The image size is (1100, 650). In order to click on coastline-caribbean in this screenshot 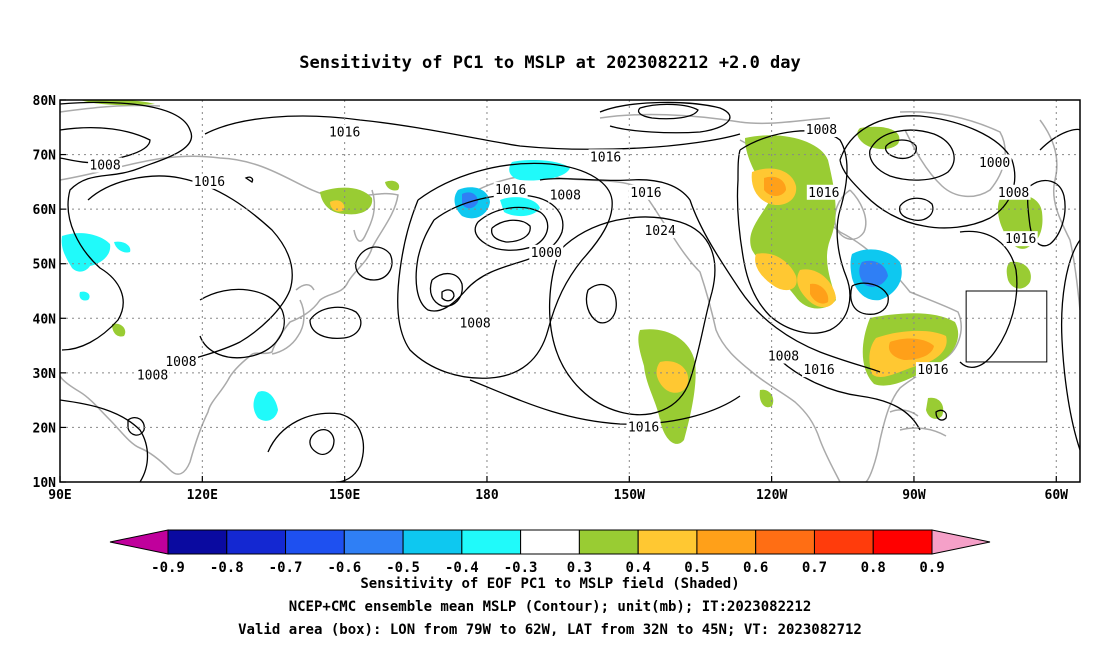, I will do `click(918, 423)`.